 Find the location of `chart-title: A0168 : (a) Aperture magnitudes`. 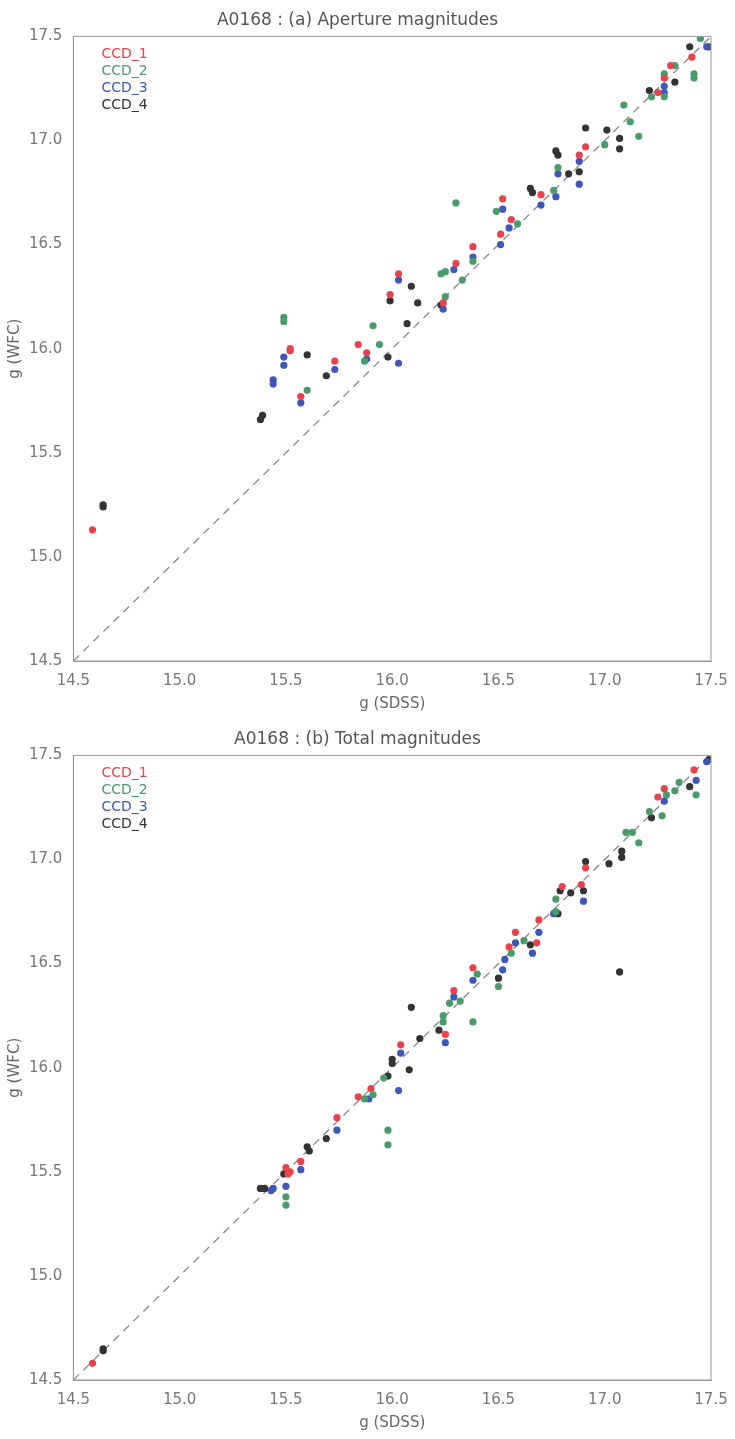

chart-title: A0168 : (a) Aperture magnitudes is located at coordinates (357, 18).